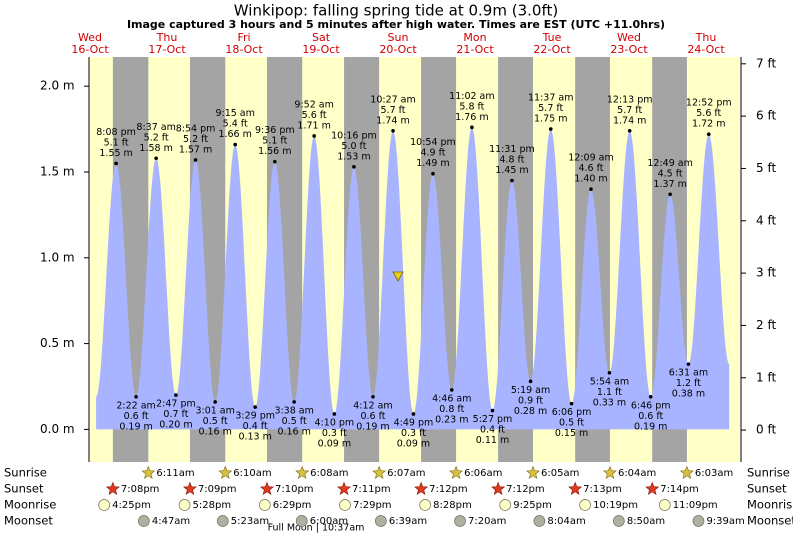 This screenshot has height=537, width=793. I want to click on event-time: 6:06am, so click(483, 473).